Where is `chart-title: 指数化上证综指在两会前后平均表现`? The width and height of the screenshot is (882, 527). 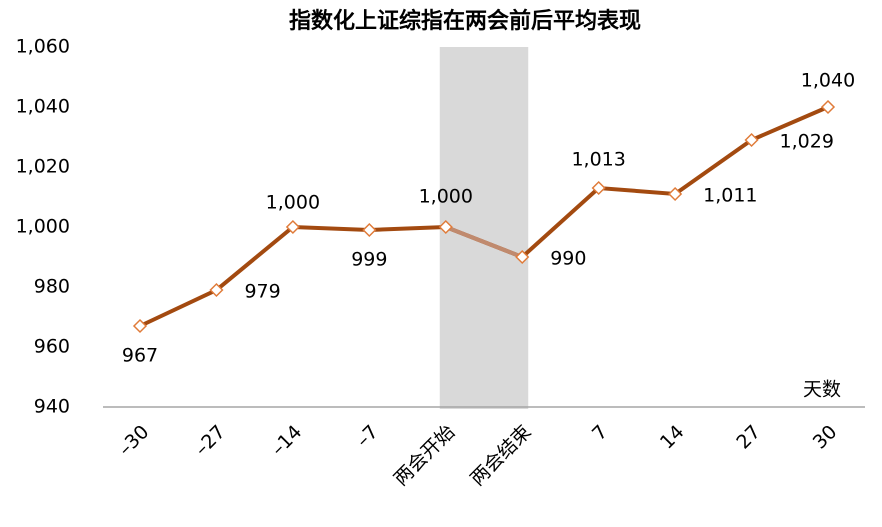
chart-title: 指数化上证综指在两会前后平均表现 is located at coordinates (465, 21).